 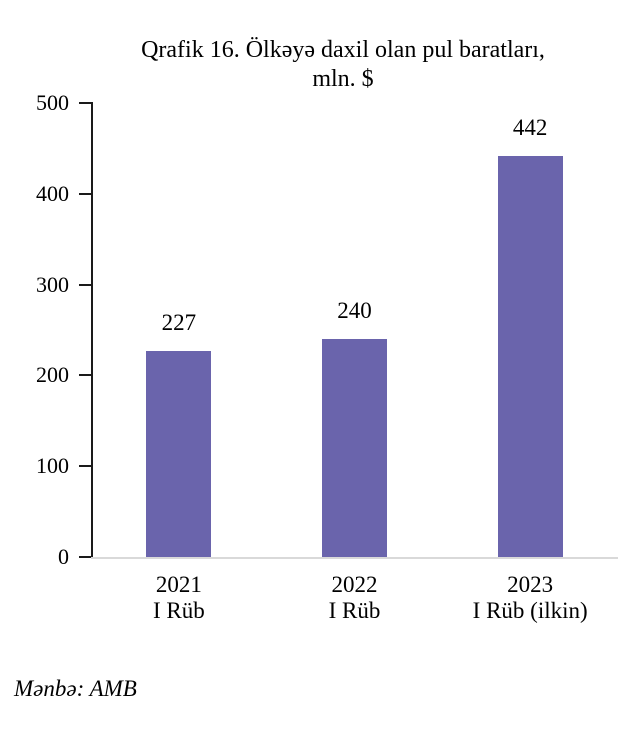 I want to click on x-category-label-line: 2022, so click(x=354, y=584).